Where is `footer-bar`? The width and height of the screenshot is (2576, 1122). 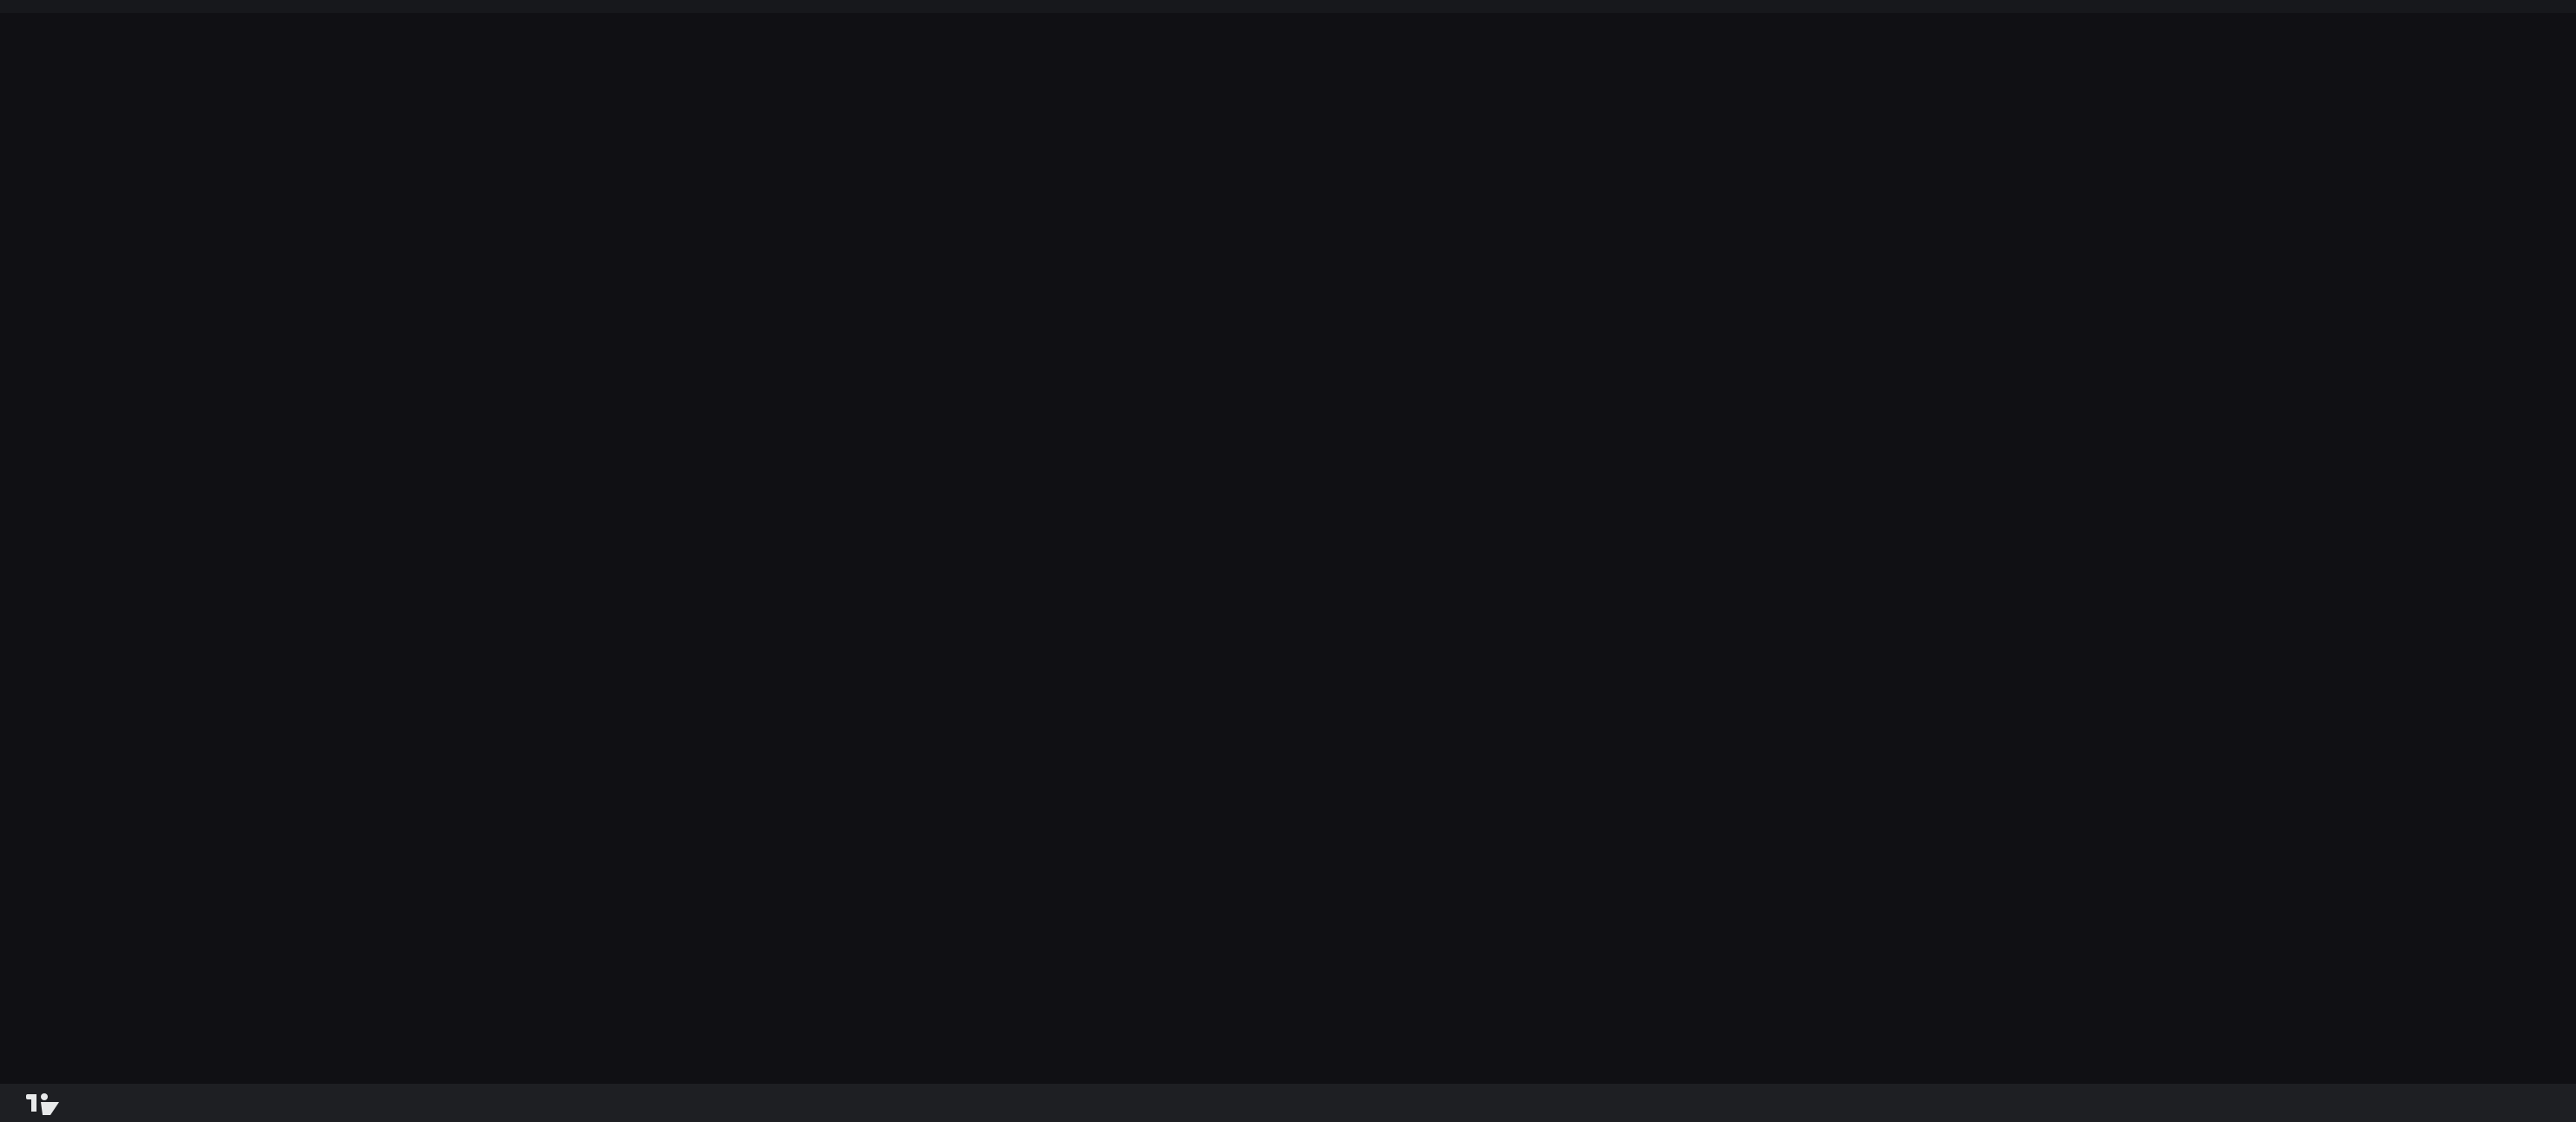
footer-bar is located at coordinates (1288, 1103).